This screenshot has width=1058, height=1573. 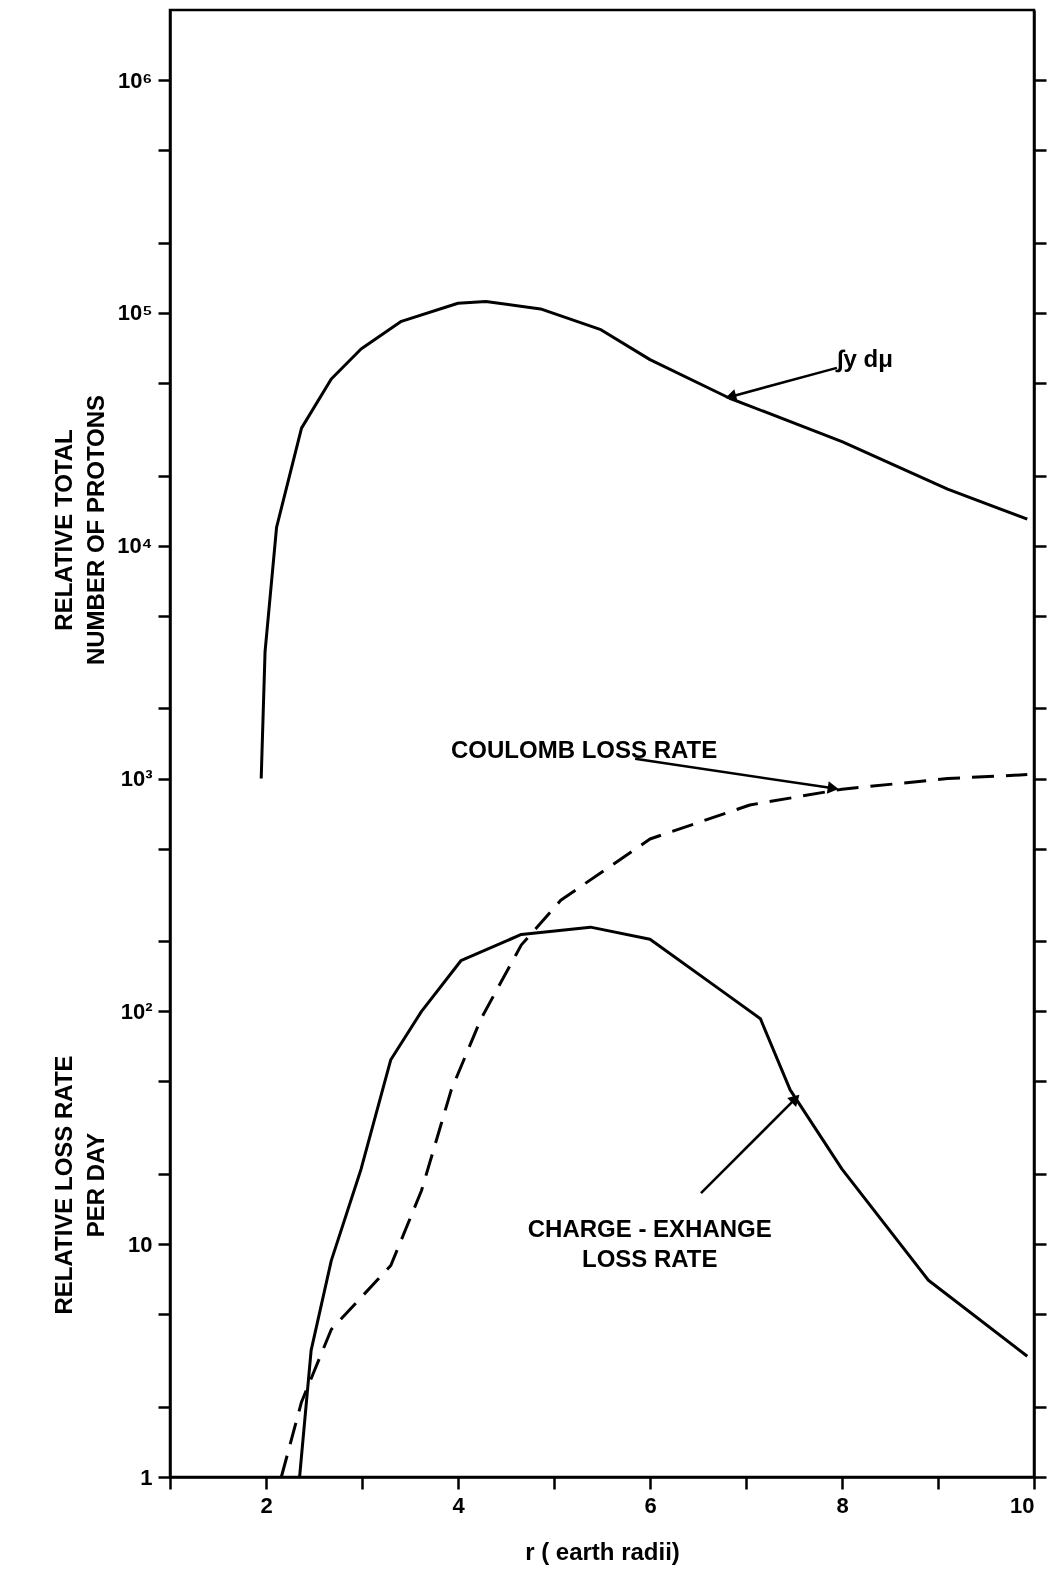 What do you see at coordinates (1022, 1505) in the screenshot?
I see `x-tick-label: 10` at bounding box center [1022, 1505].